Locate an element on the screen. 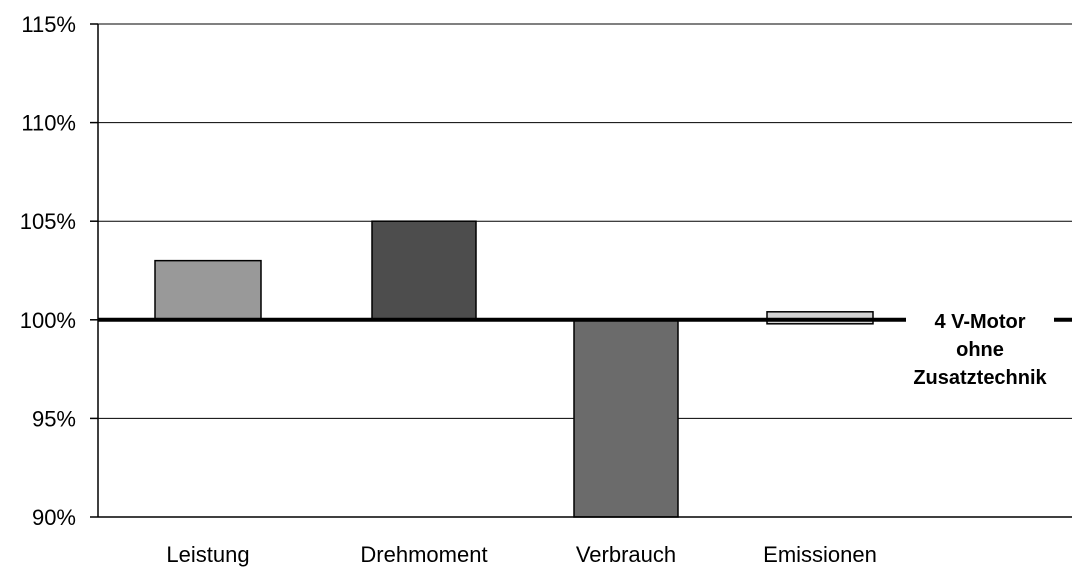  x-tick-label: Leistung is located at coordinates (207, 554).